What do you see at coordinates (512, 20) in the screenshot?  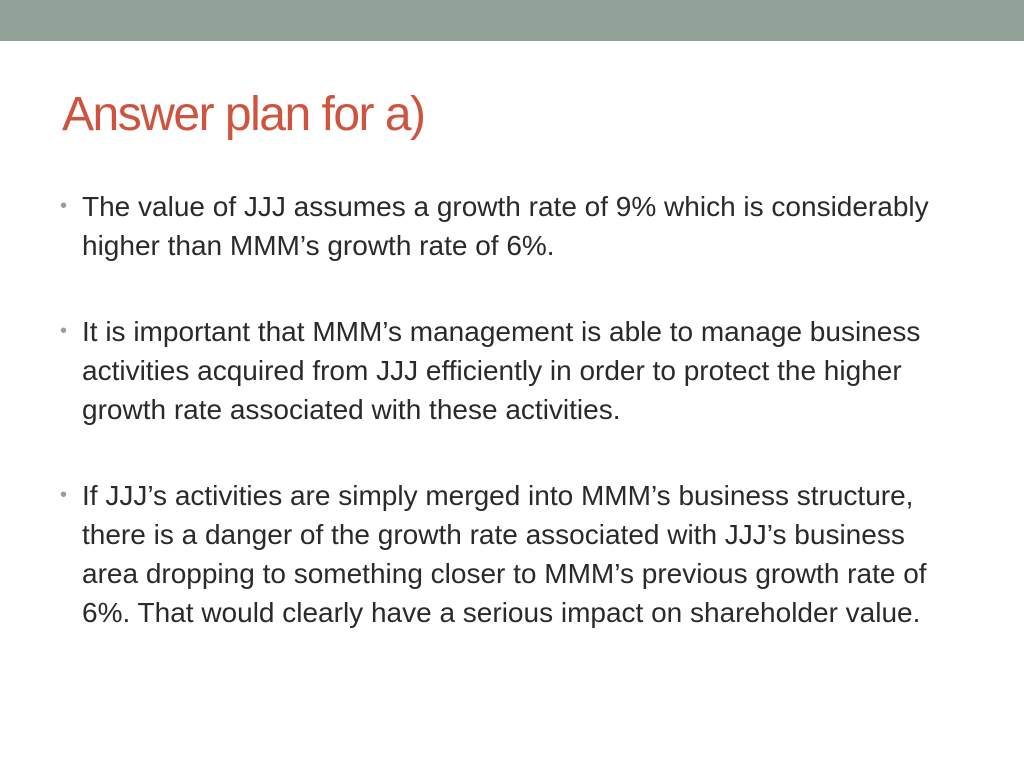 I see `header-band` at bounding box center [512, 20].